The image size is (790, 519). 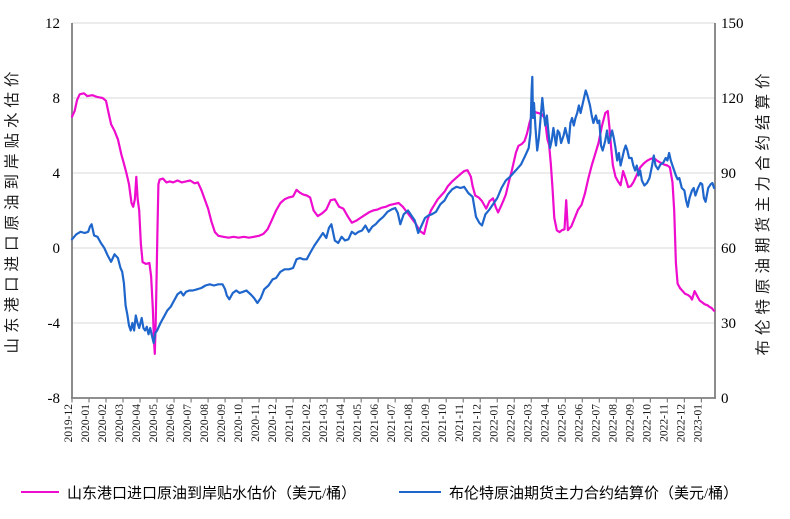 What do you see at coordinates (256, 423) in the screenshot?
I see `x-axis-tick-label: 2020-11` at bounding box center [256, 423].